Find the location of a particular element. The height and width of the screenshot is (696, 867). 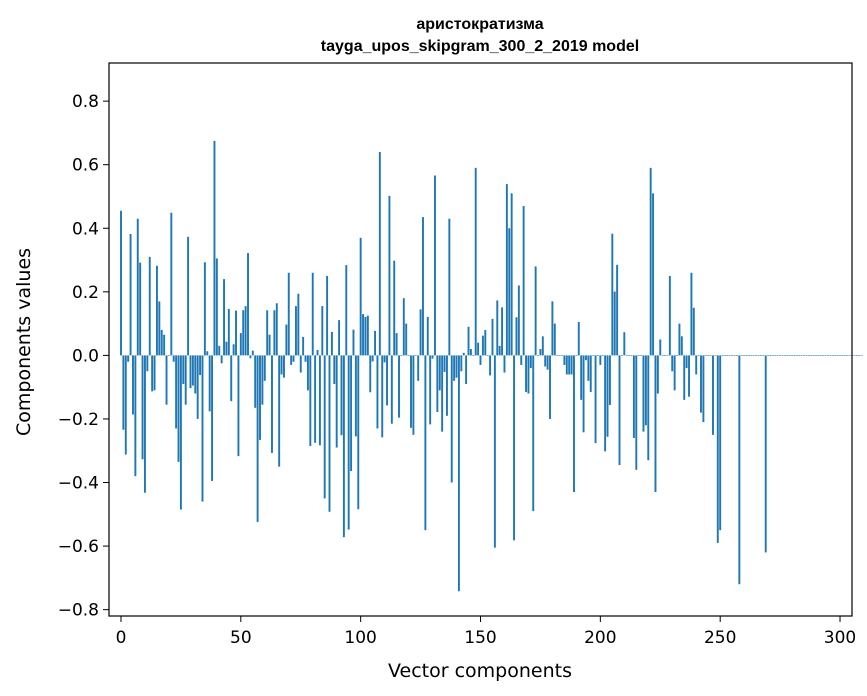

x-tick-label: 200 is located at coordinates (600, 638).